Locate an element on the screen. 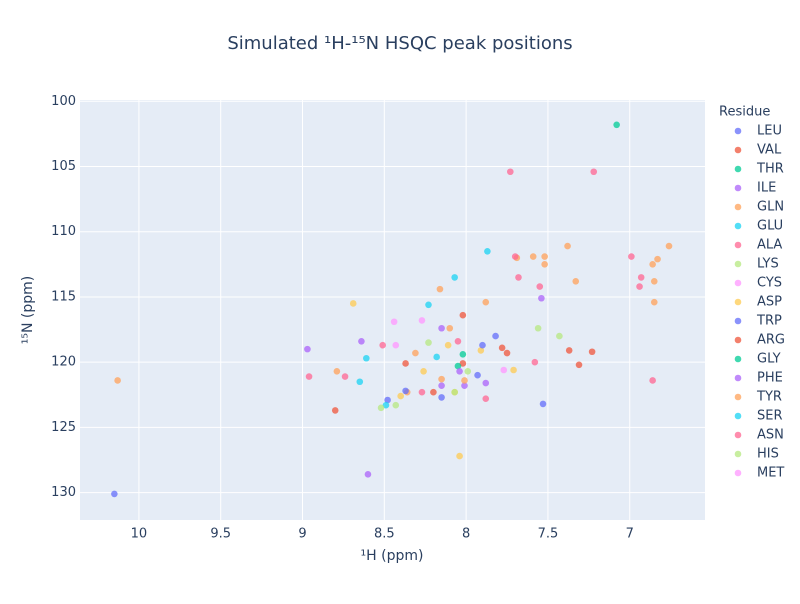  legend-label: ALA is located at coordinates (769, 245).